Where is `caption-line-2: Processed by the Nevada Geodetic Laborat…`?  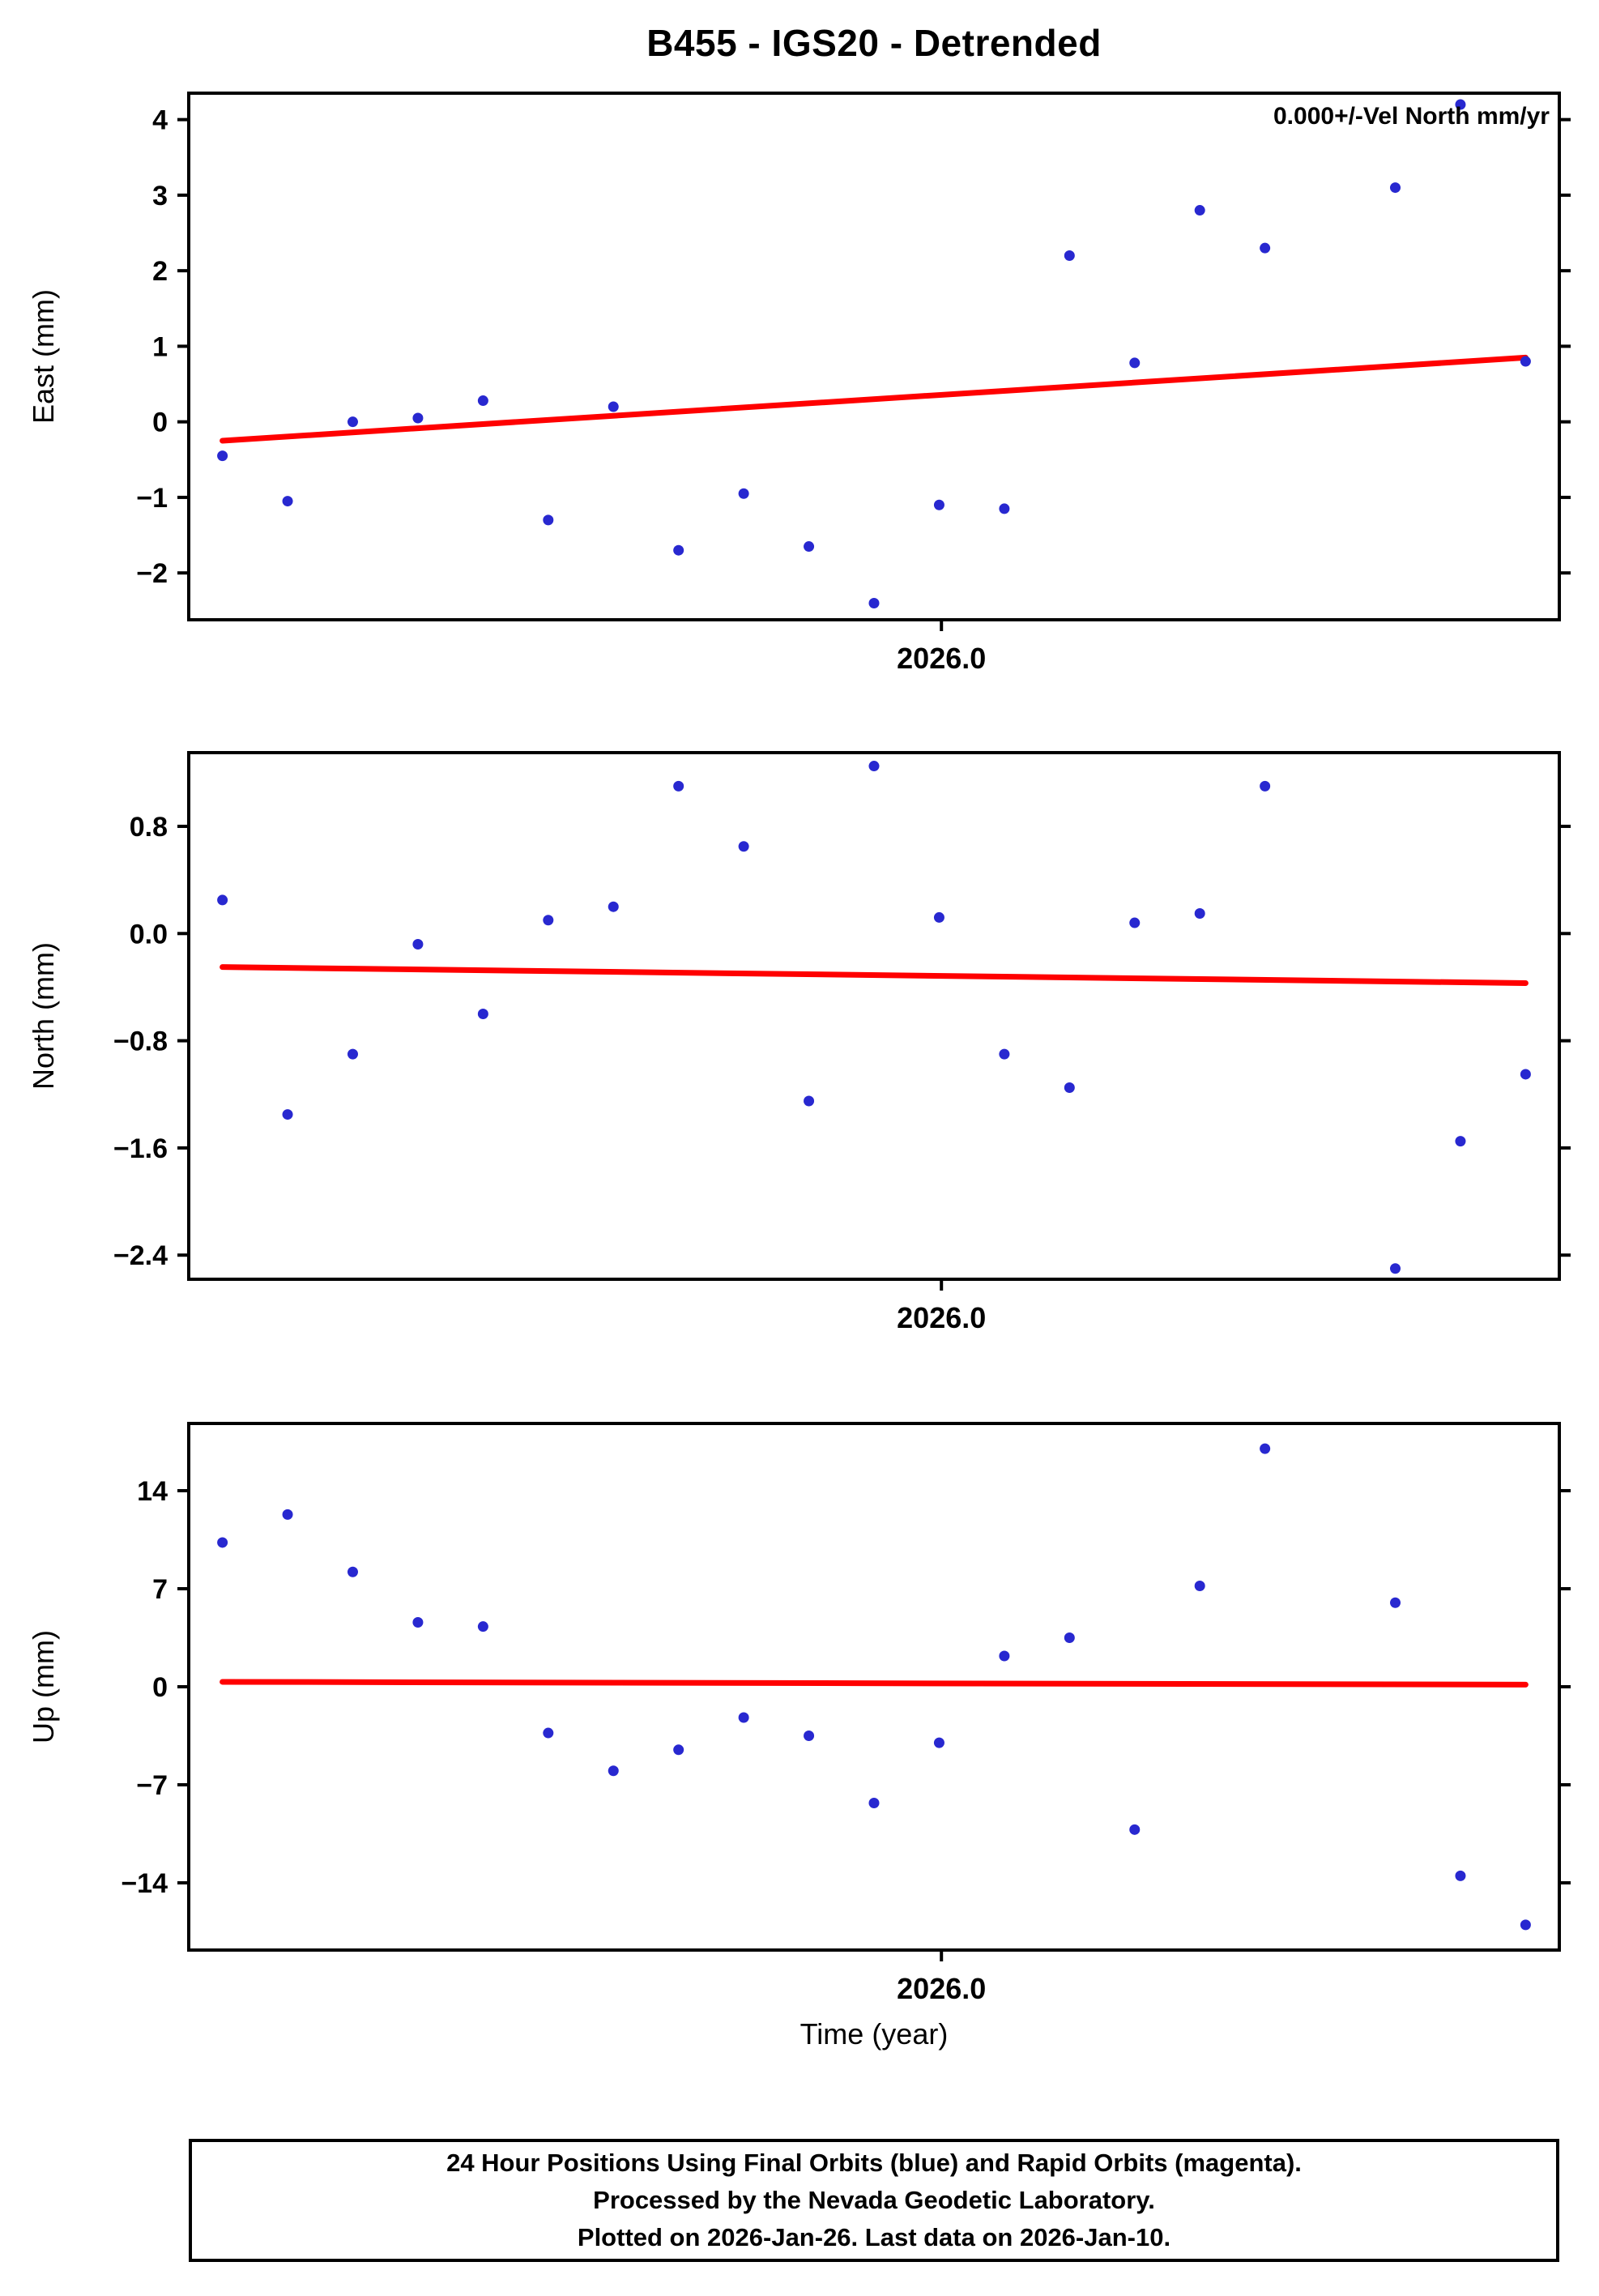 caption-line-2: Processed by the Nevada Geodetic Laborat… is located at coordinates (874, 2200).